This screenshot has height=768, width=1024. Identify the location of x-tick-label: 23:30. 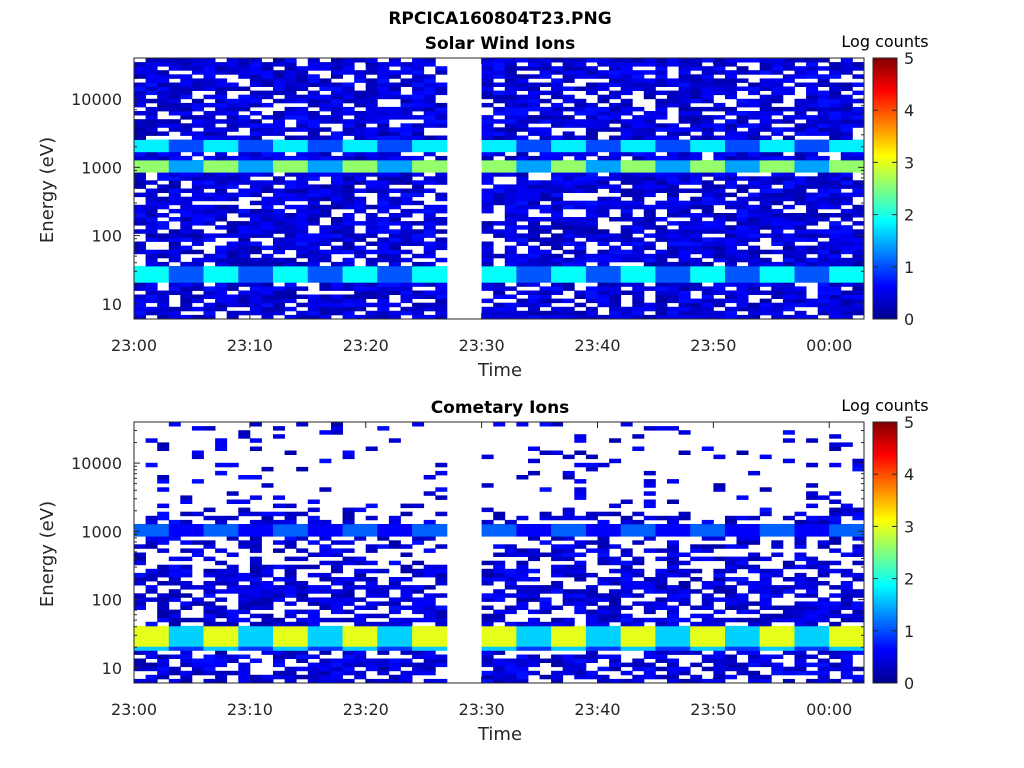
(482, 345).